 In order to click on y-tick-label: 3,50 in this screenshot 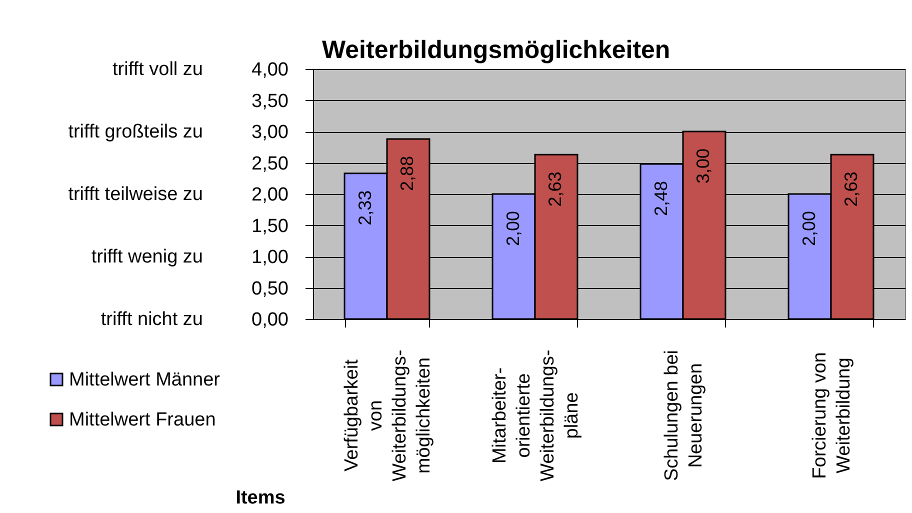, I will do `click(270, 101)`.